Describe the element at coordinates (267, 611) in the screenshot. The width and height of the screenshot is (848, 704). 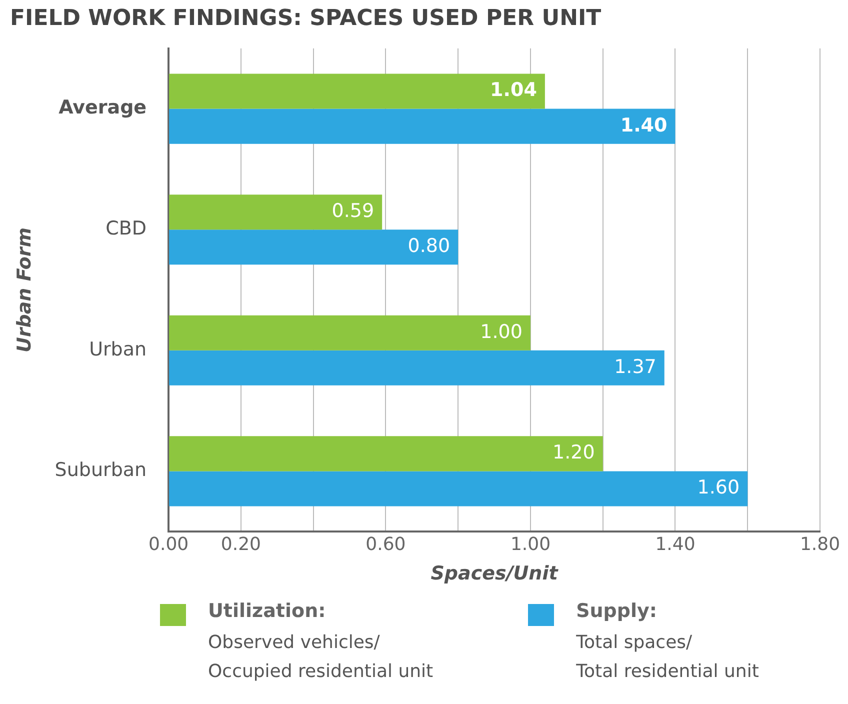
I see `legend-label: Utilization:` at that location.